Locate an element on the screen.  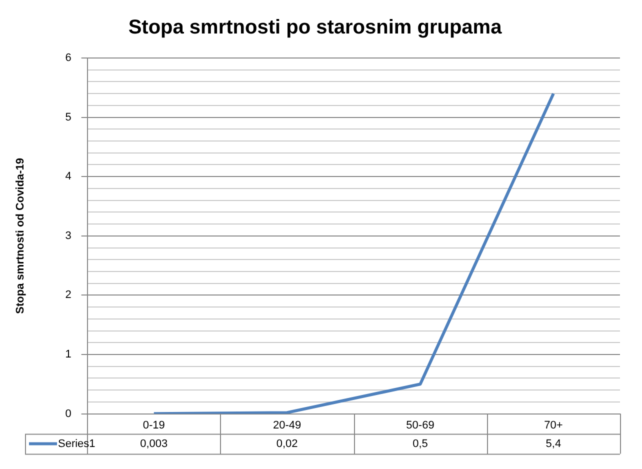
x-tick-label: 0-19 is located at coordinates (153, 425).